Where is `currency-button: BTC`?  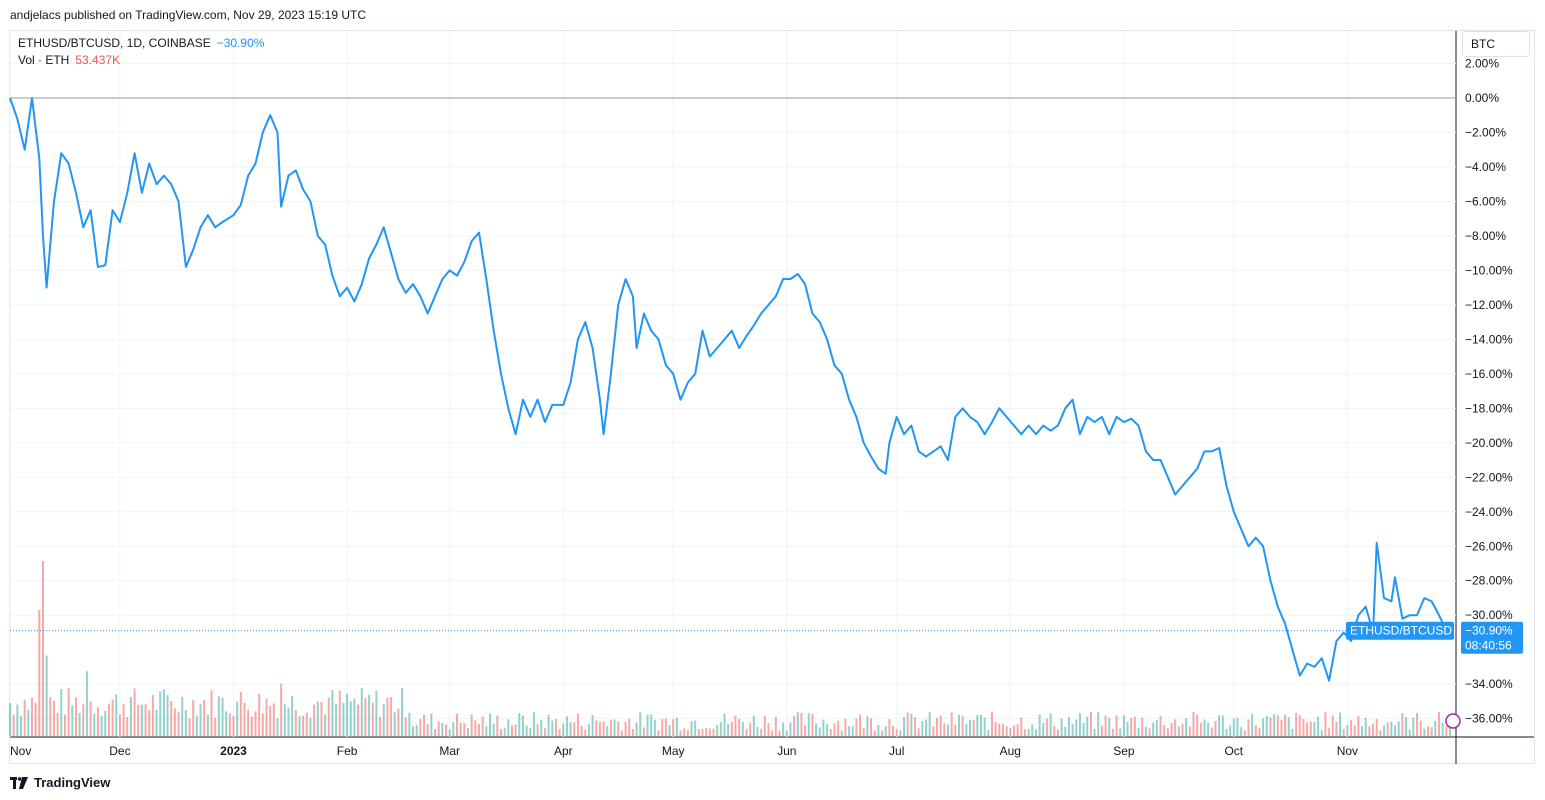 currency-button: BTC is located at coordinates (1496, 44).